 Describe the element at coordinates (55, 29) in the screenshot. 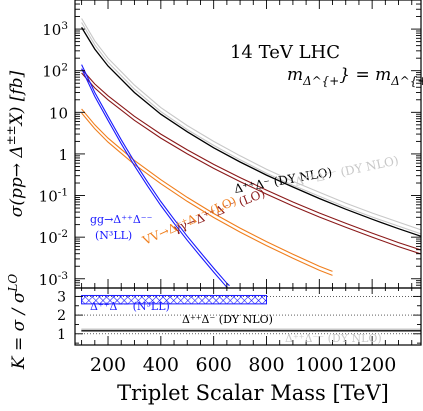

I see `y-tick-label-top-6: 10³` at that location.